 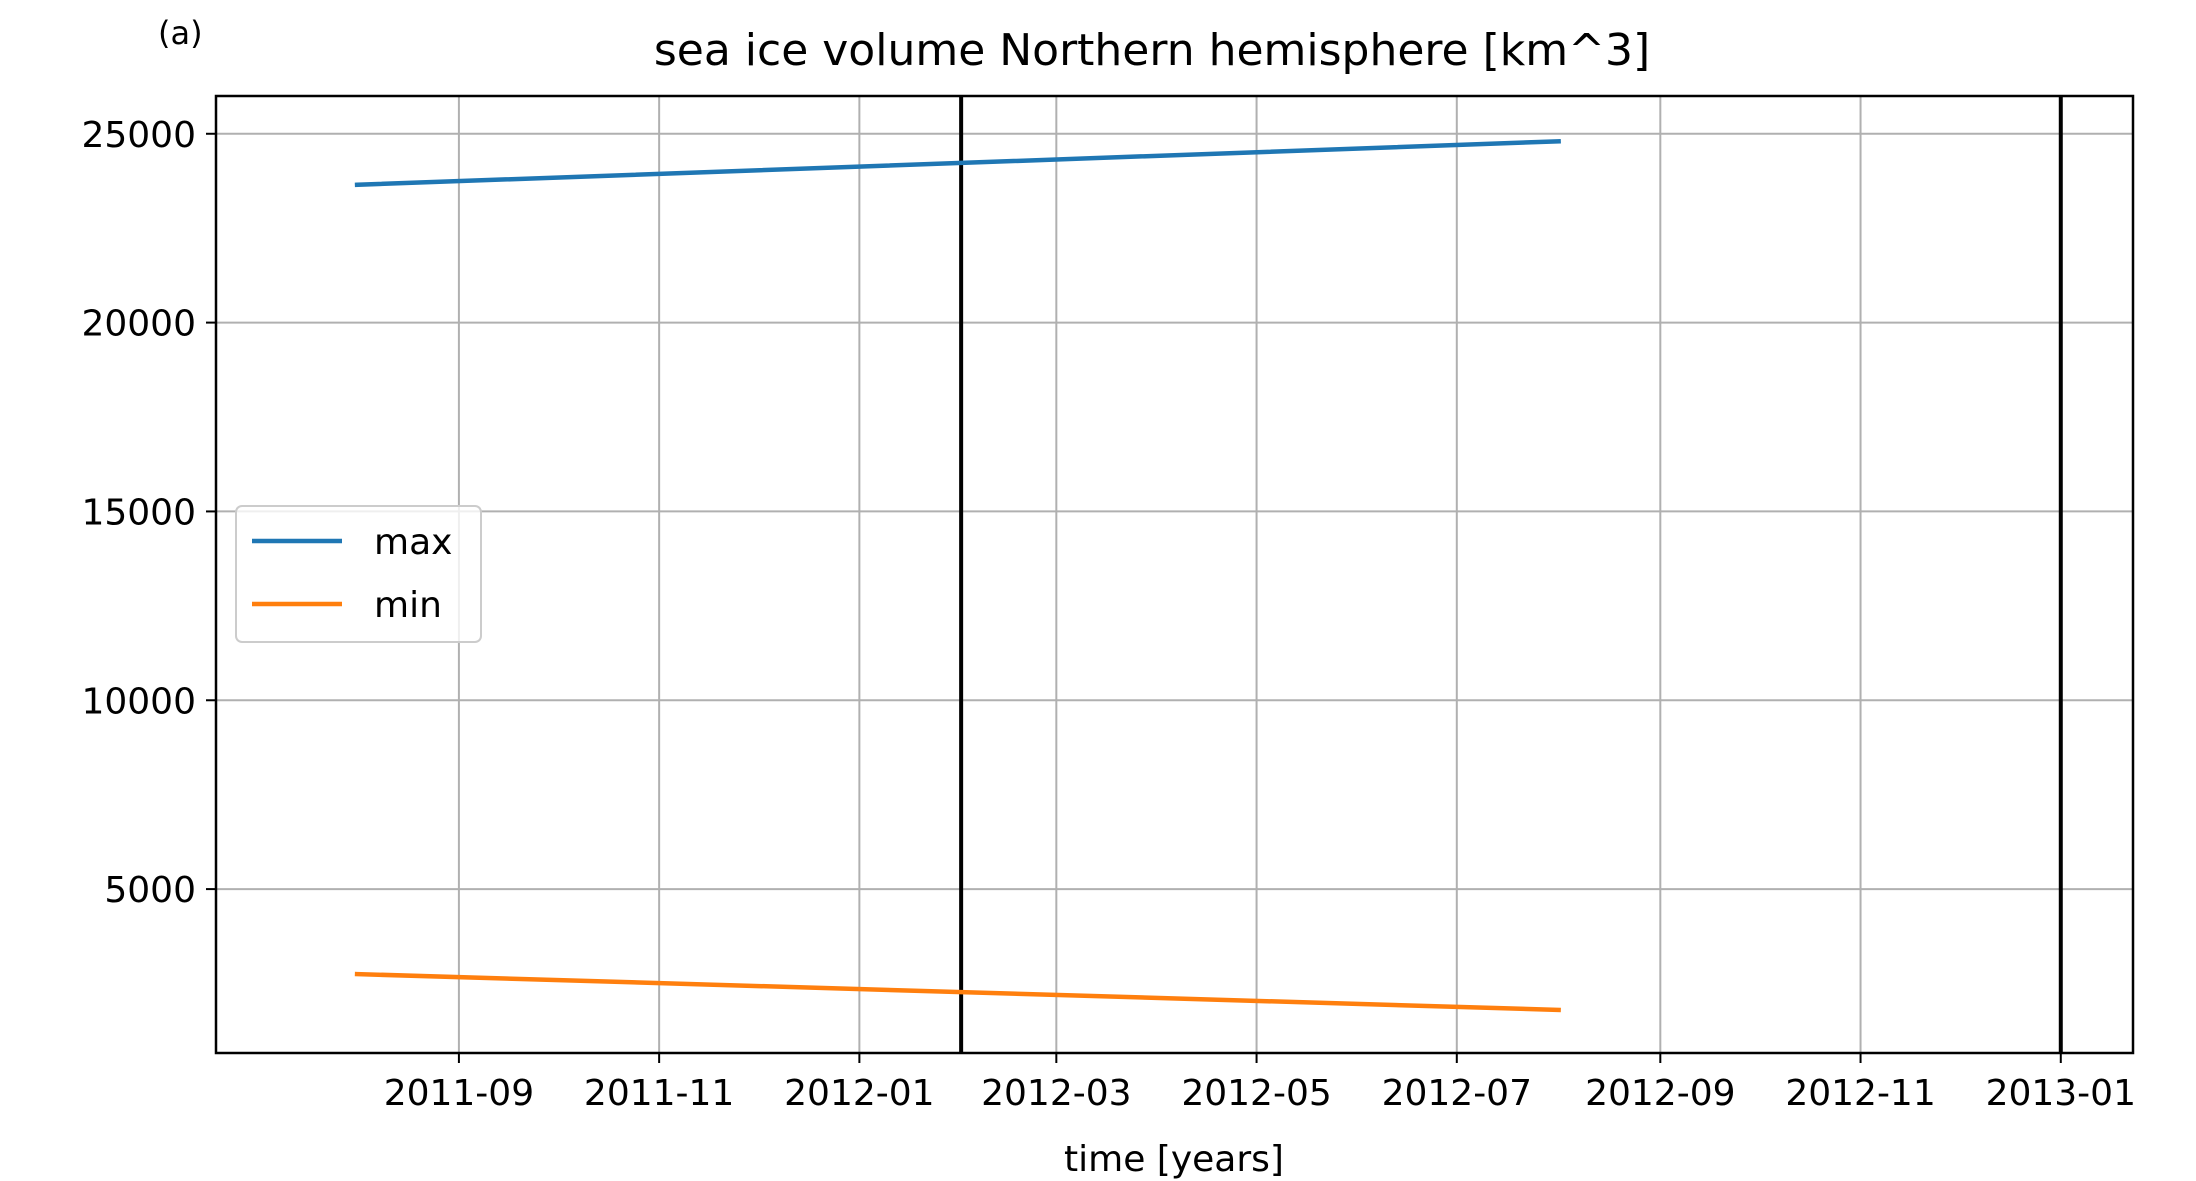 I want to click on x-axis-label: time [years], so click(x=1174, y=1159).